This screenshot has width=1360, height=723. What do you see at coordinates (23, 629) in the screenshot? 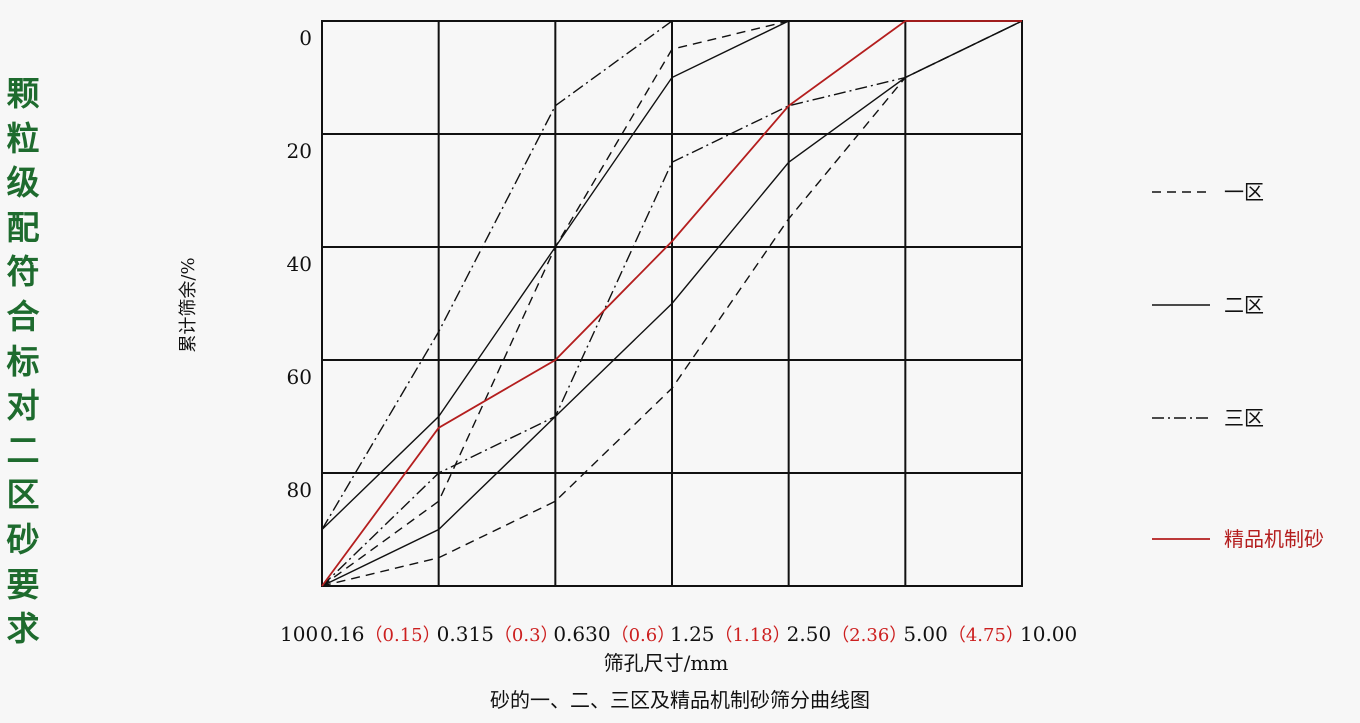
I see `side-title-char: 求` at bounding box center [23, 629].